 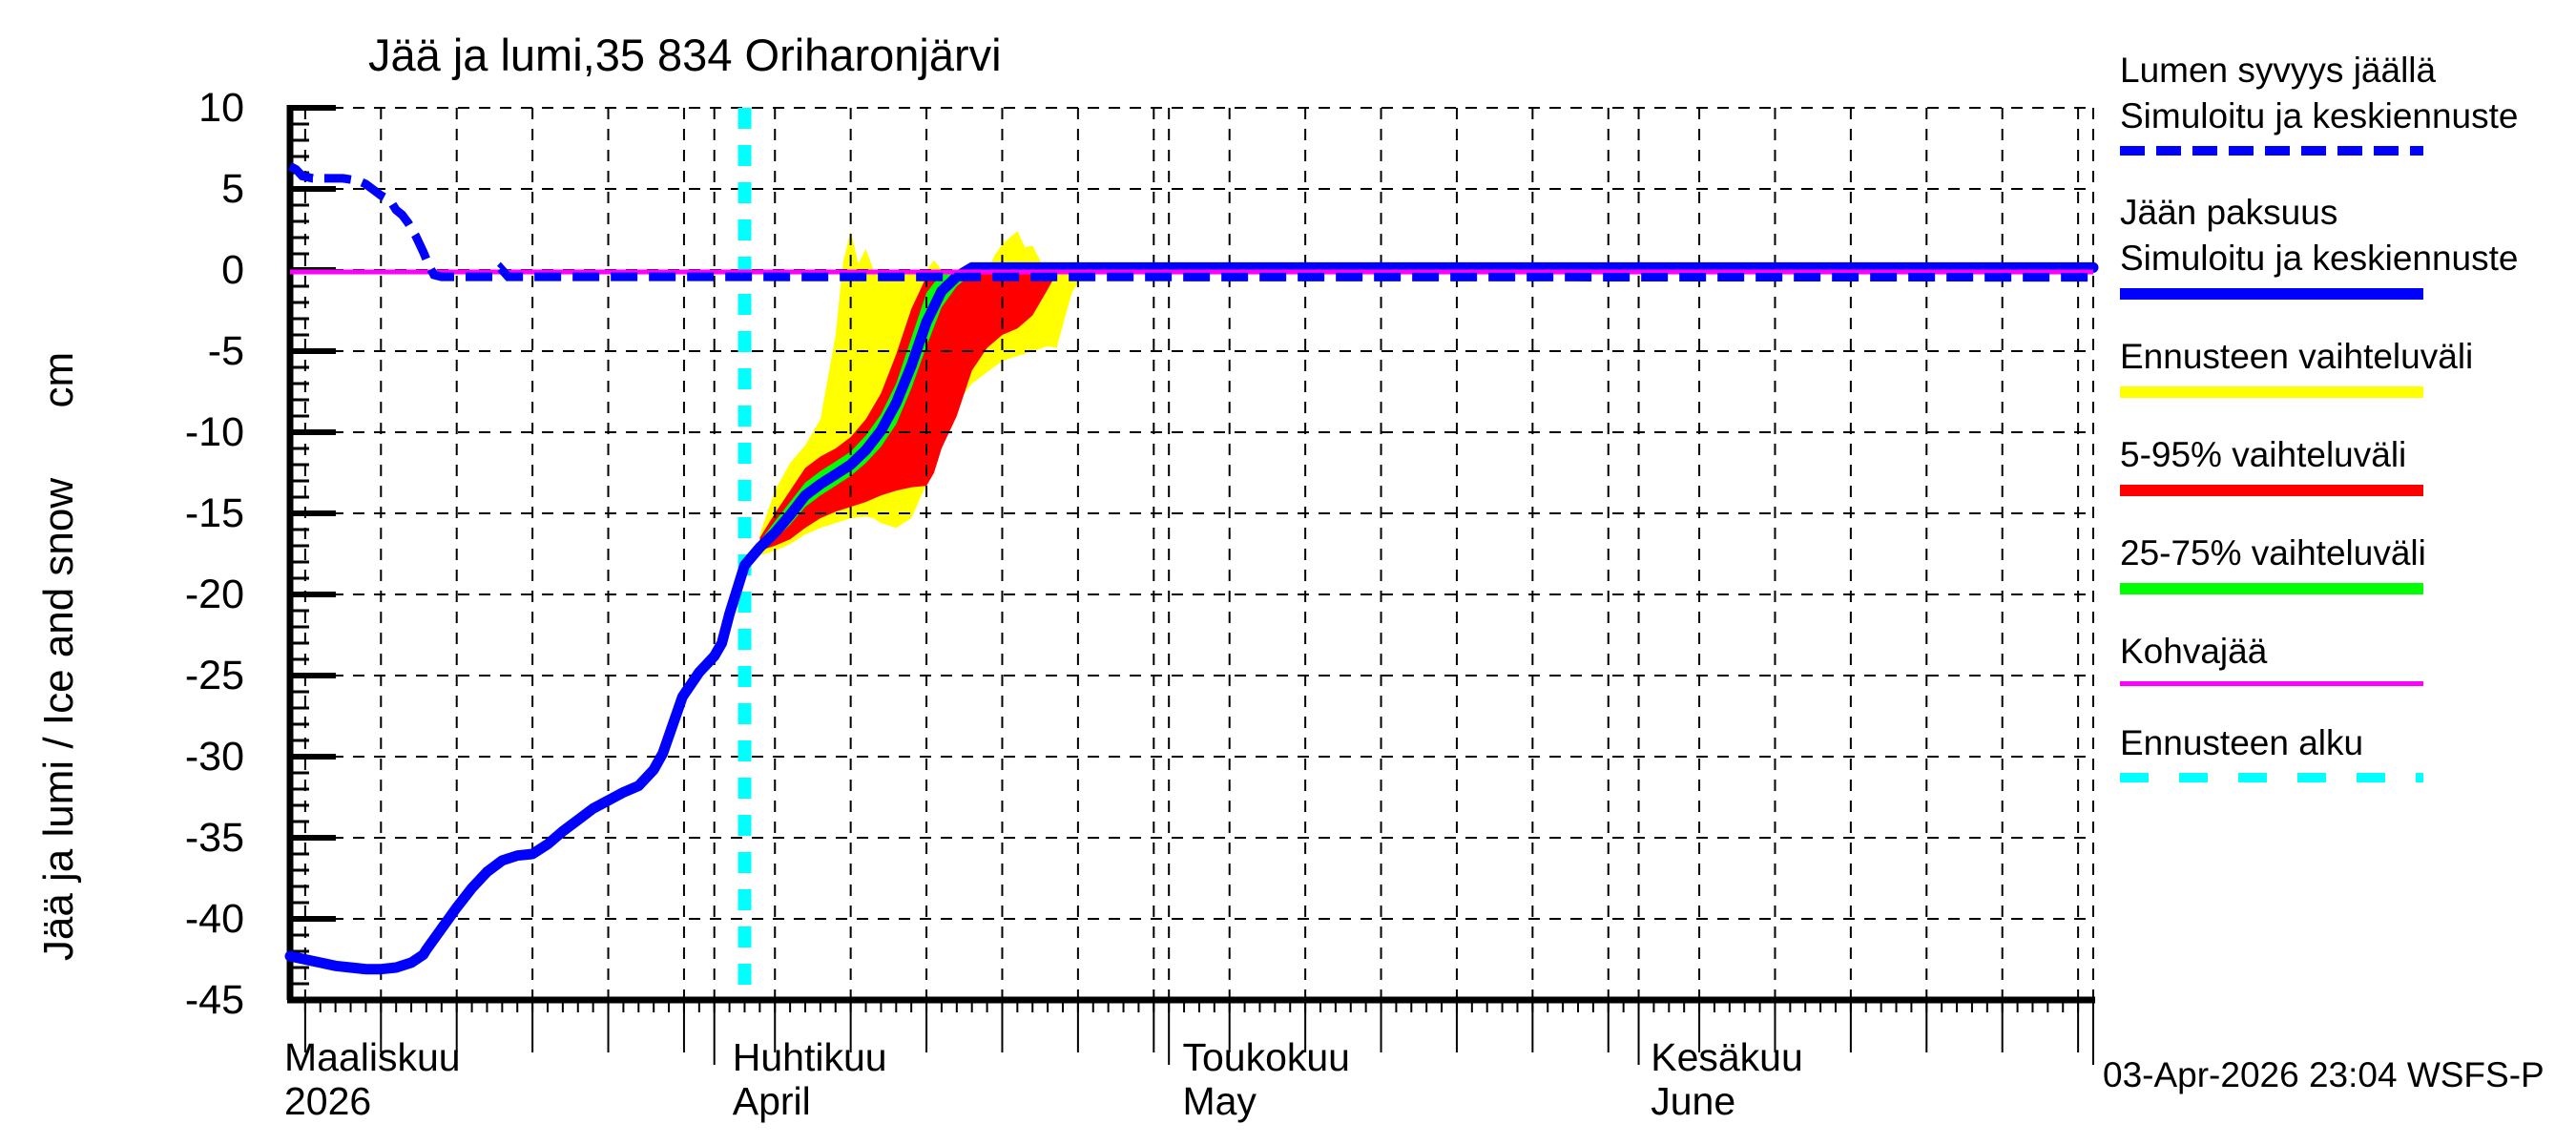 What do you see at coordinates (372, 1057) in the screenshot?
I see `month-name-fi: Maaliskuu` at bounding box center [372, 1057].